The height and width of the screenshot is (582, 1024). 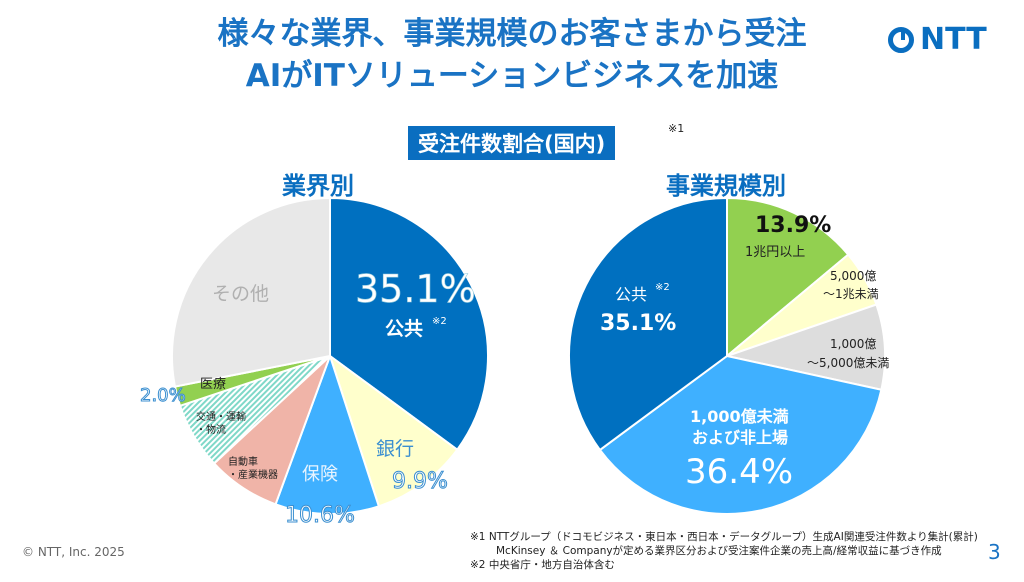 I want to click on bank-value: 9.9%, so click(x=420, y=481).